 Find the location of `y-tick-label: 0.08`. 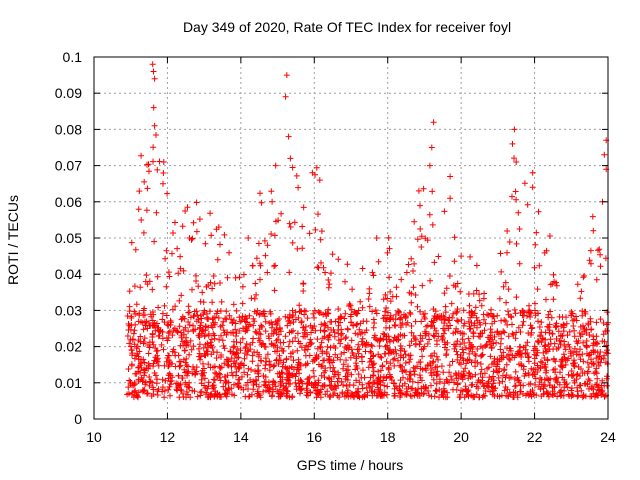

y-tick-label: 0.08 is located at coordinates (68, 129).